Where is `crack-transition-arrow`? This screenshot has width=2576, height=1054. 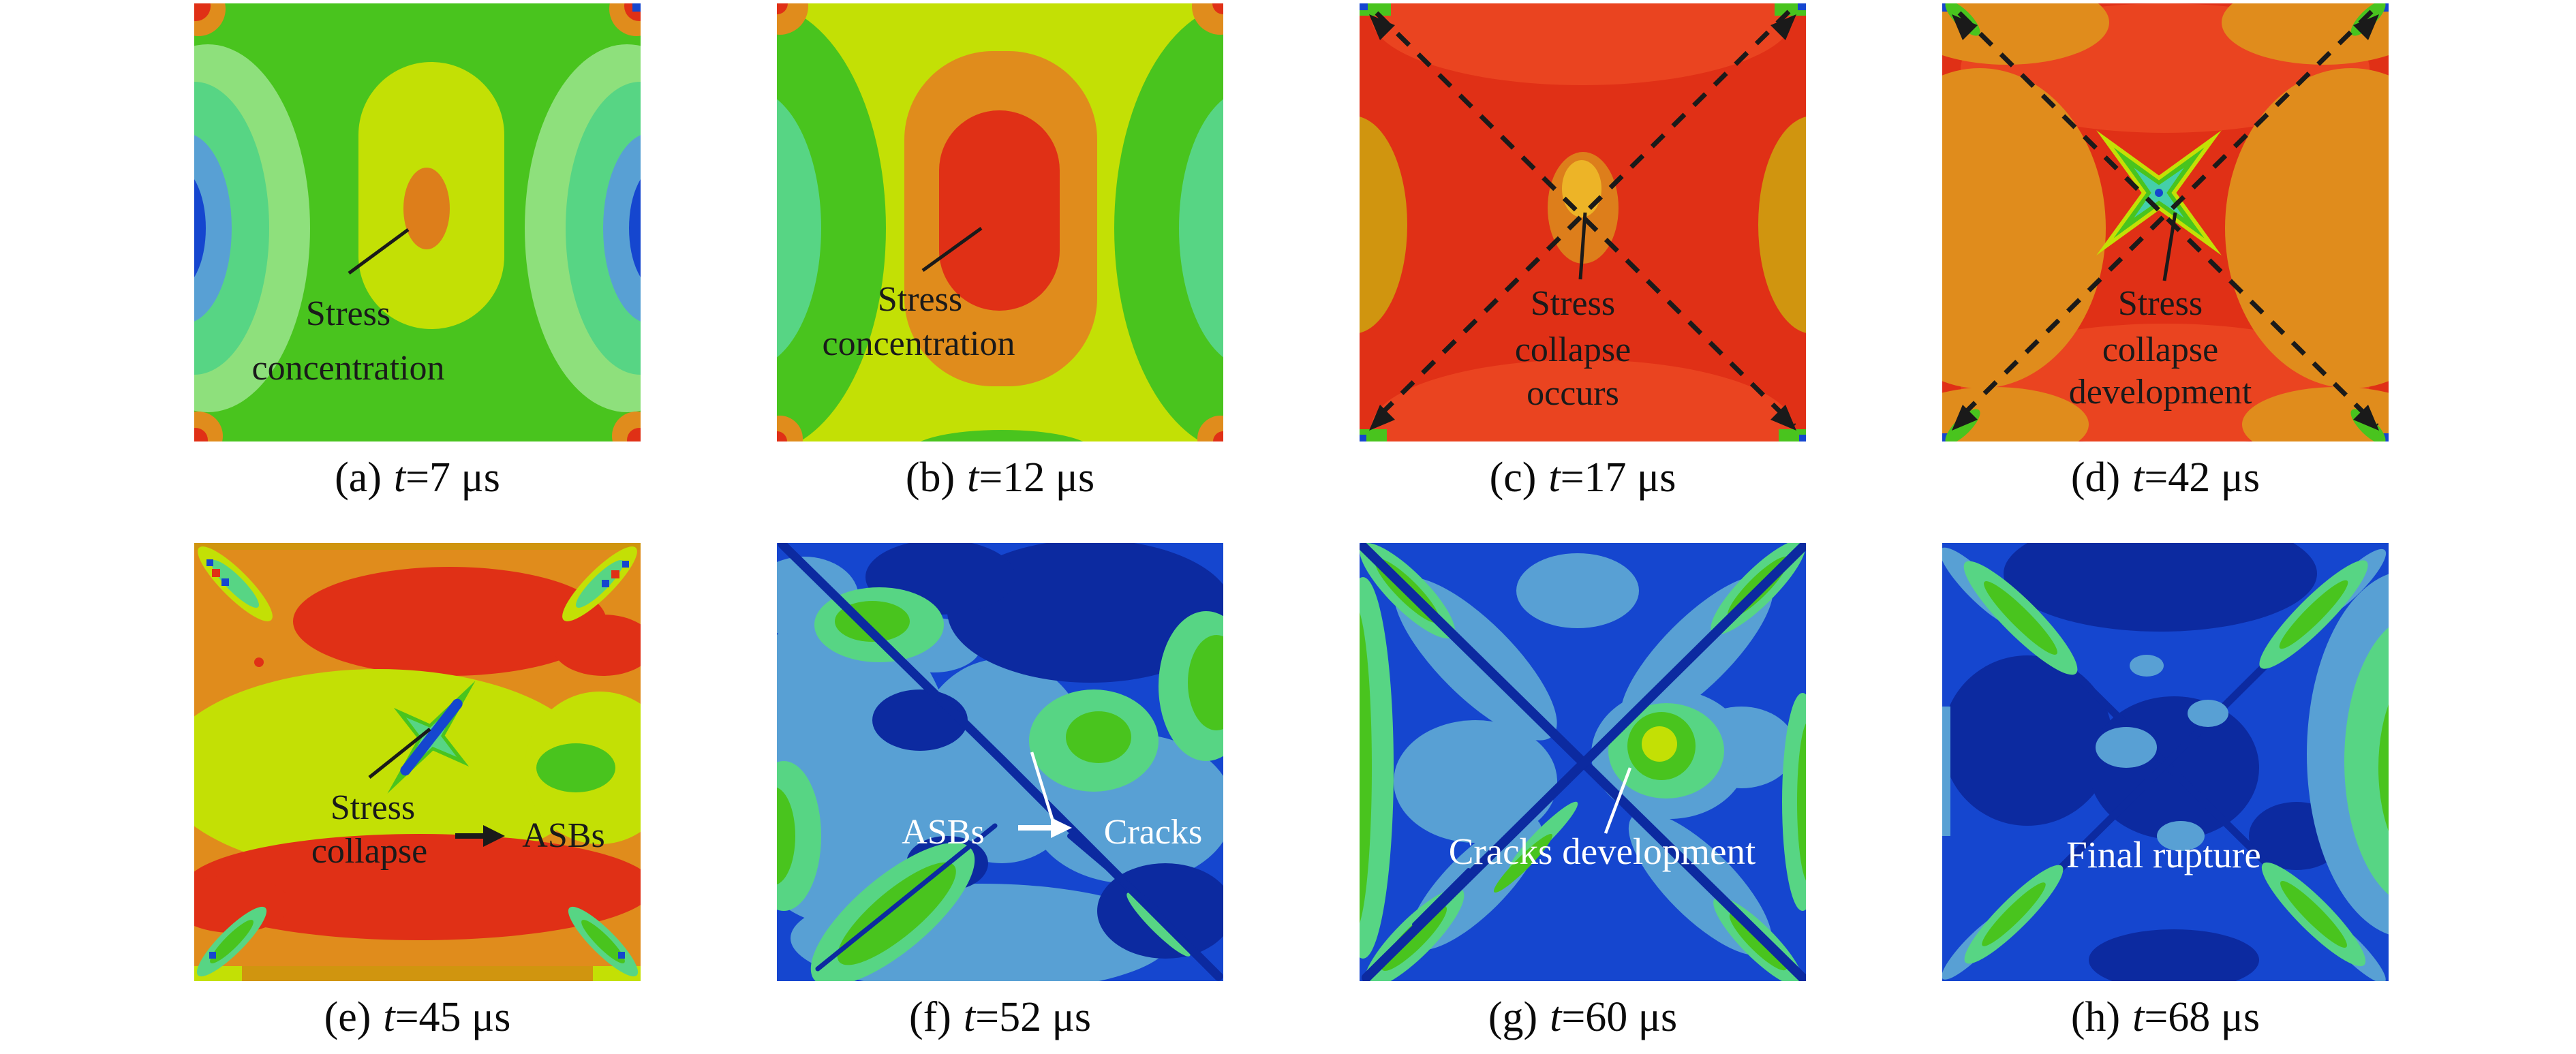
crack-transition-arrow is located at coordinates (1045, 828).